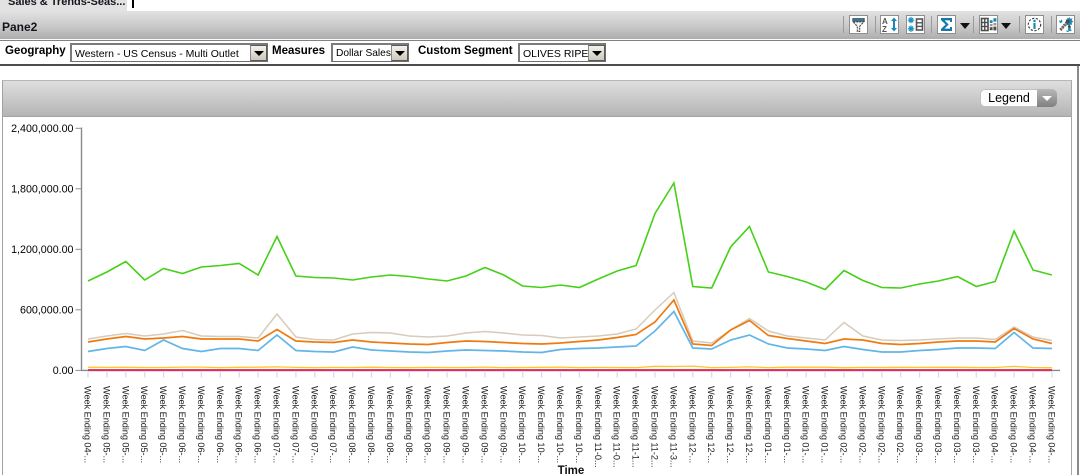 Image resolution: width=1080 pixels, height=475 pixels. What do you see at coordinates (884, 29) in the screenshot?
I see `svg-text: Z` at bounding box center [884, 29].